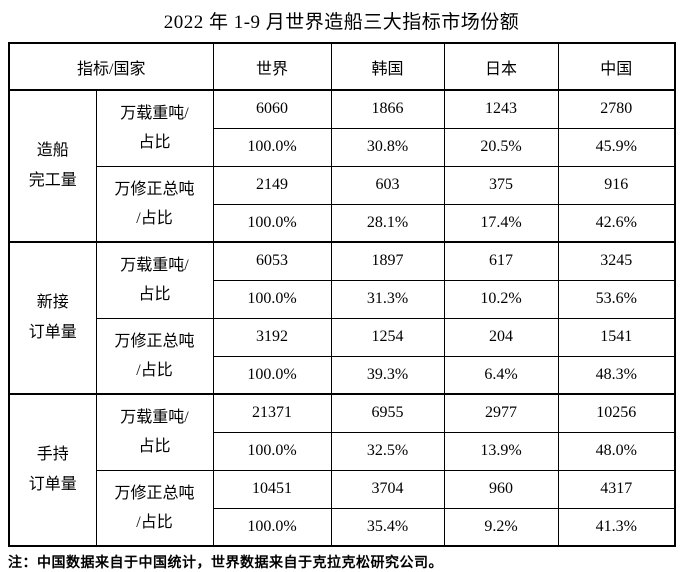 This screenshot has height=572, width=683. I want to click on share-cell: 48.0%, so click(616, 451).